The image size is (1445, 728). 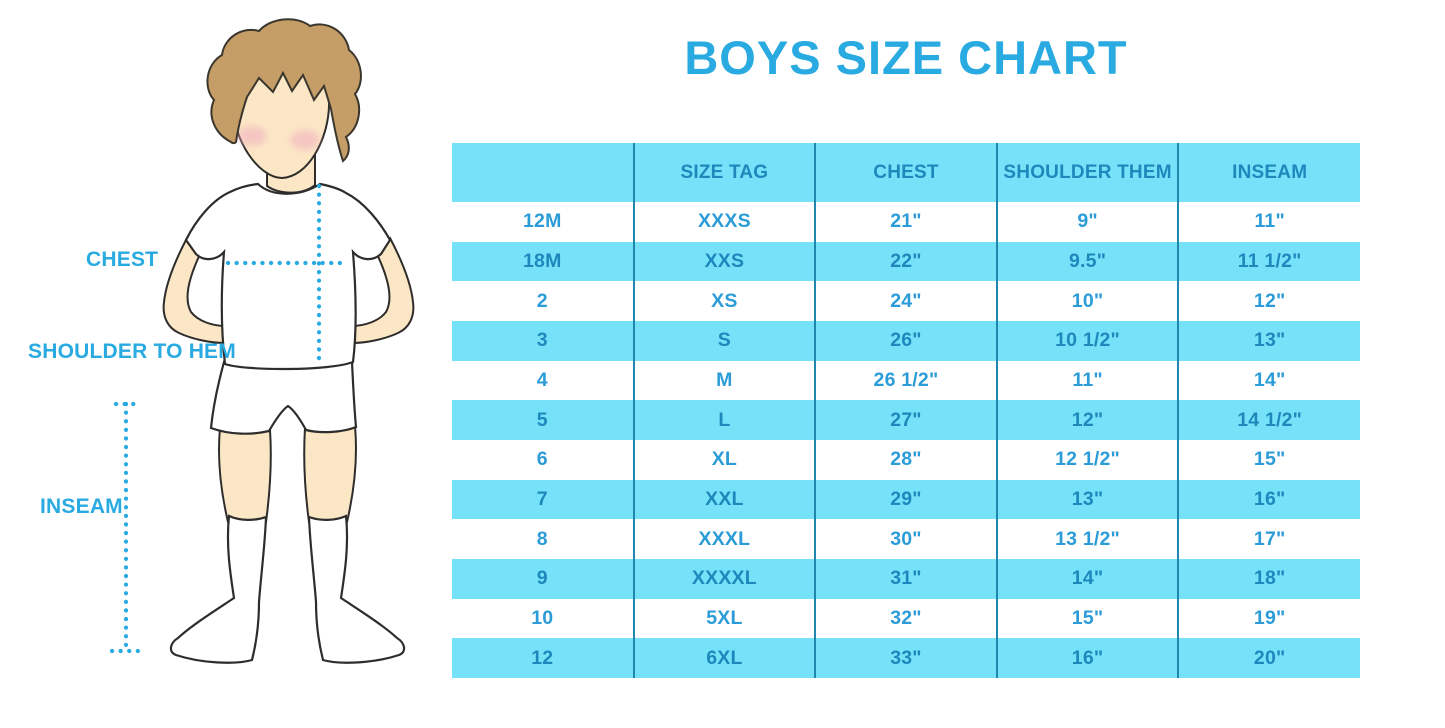 I want to click on table-cell: 30", so click(x=905, y=539).